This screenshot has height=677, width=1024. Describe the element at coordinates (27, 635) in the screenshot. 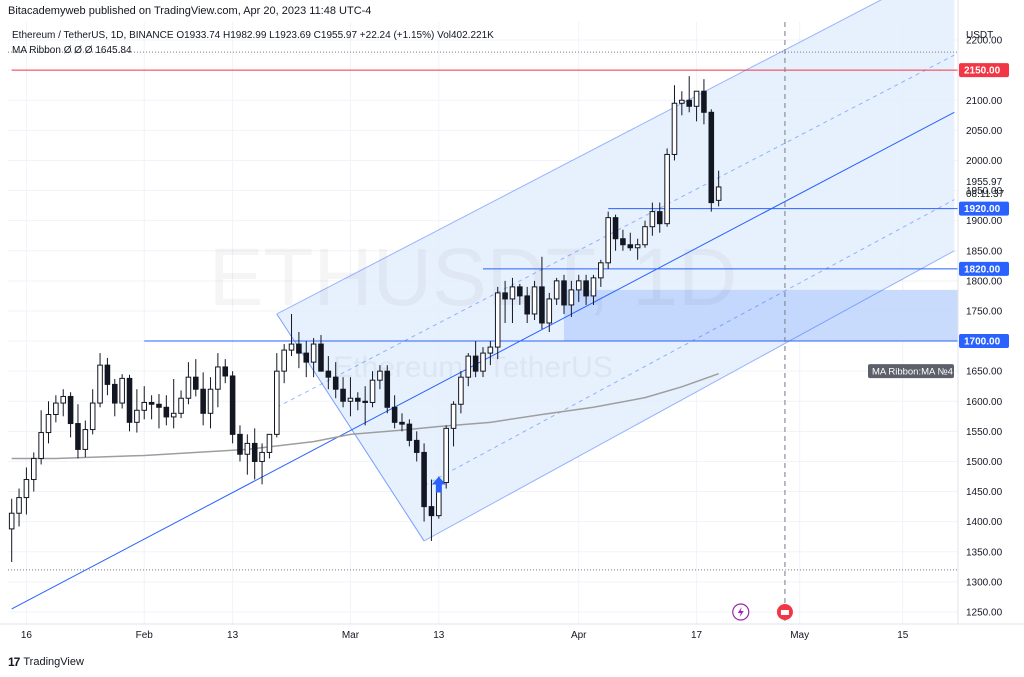

I see `time-tick-label: 16` at that location.